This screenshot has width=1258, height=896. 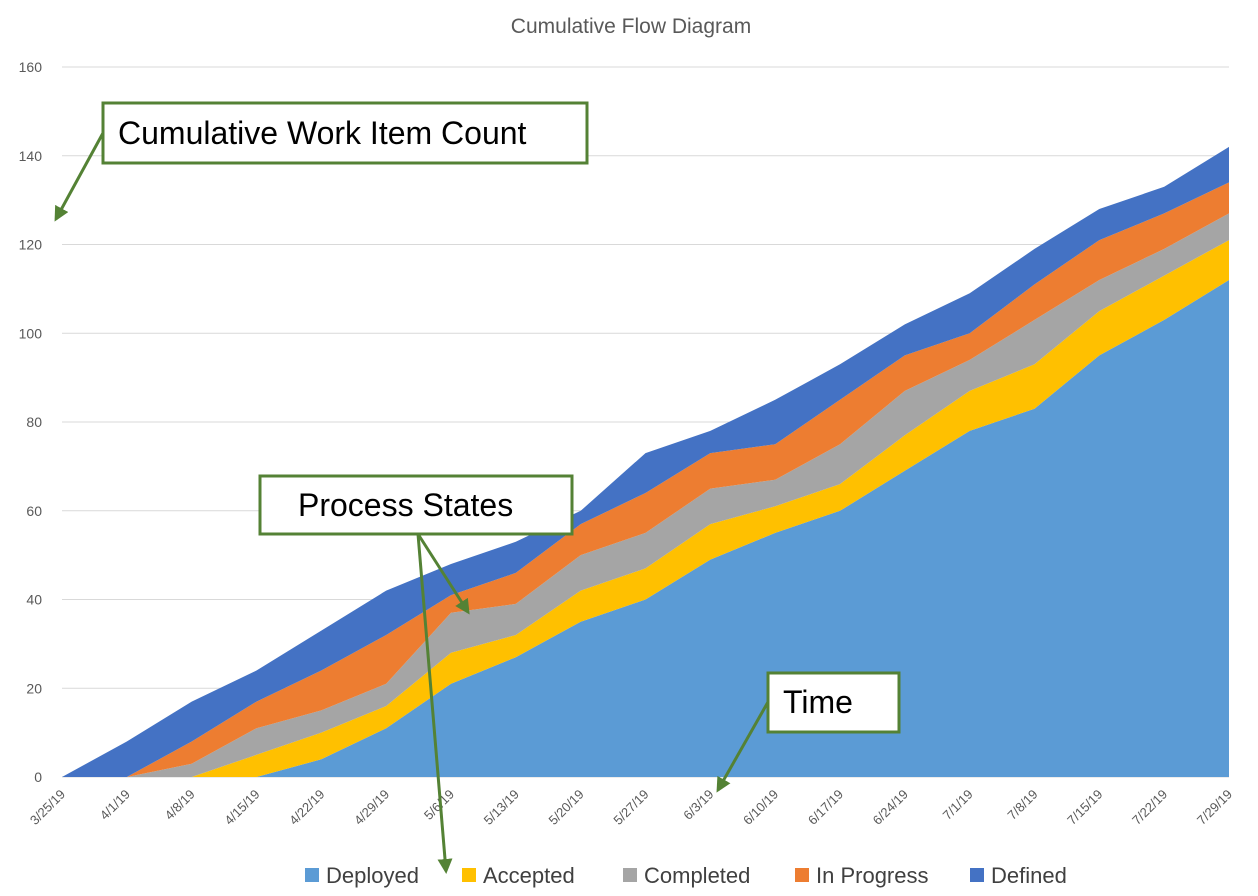 I want to click on y-tick-label: 80, so click(x=34, y=422).